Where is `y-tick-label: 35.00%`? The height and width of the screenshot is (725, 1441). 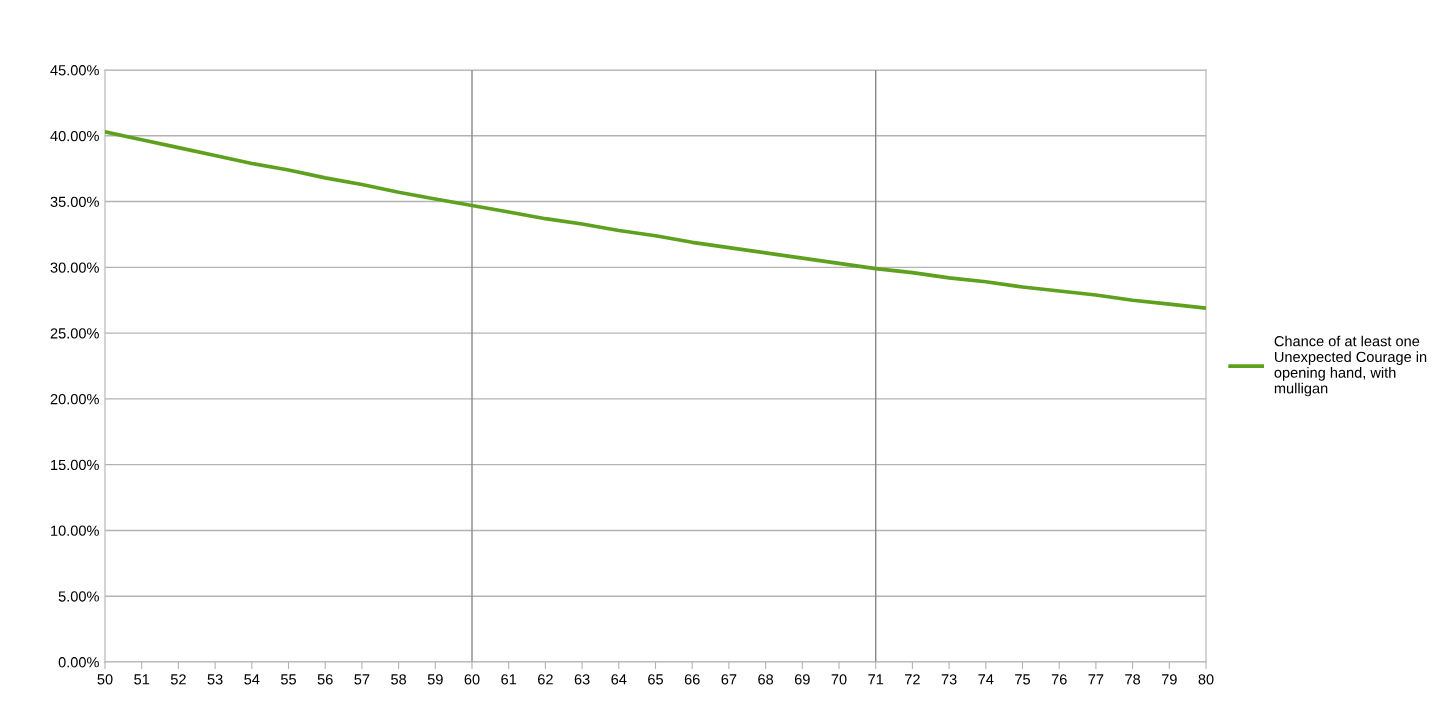 y-tick-label: 35.00% is located at coordinates (74, 201).